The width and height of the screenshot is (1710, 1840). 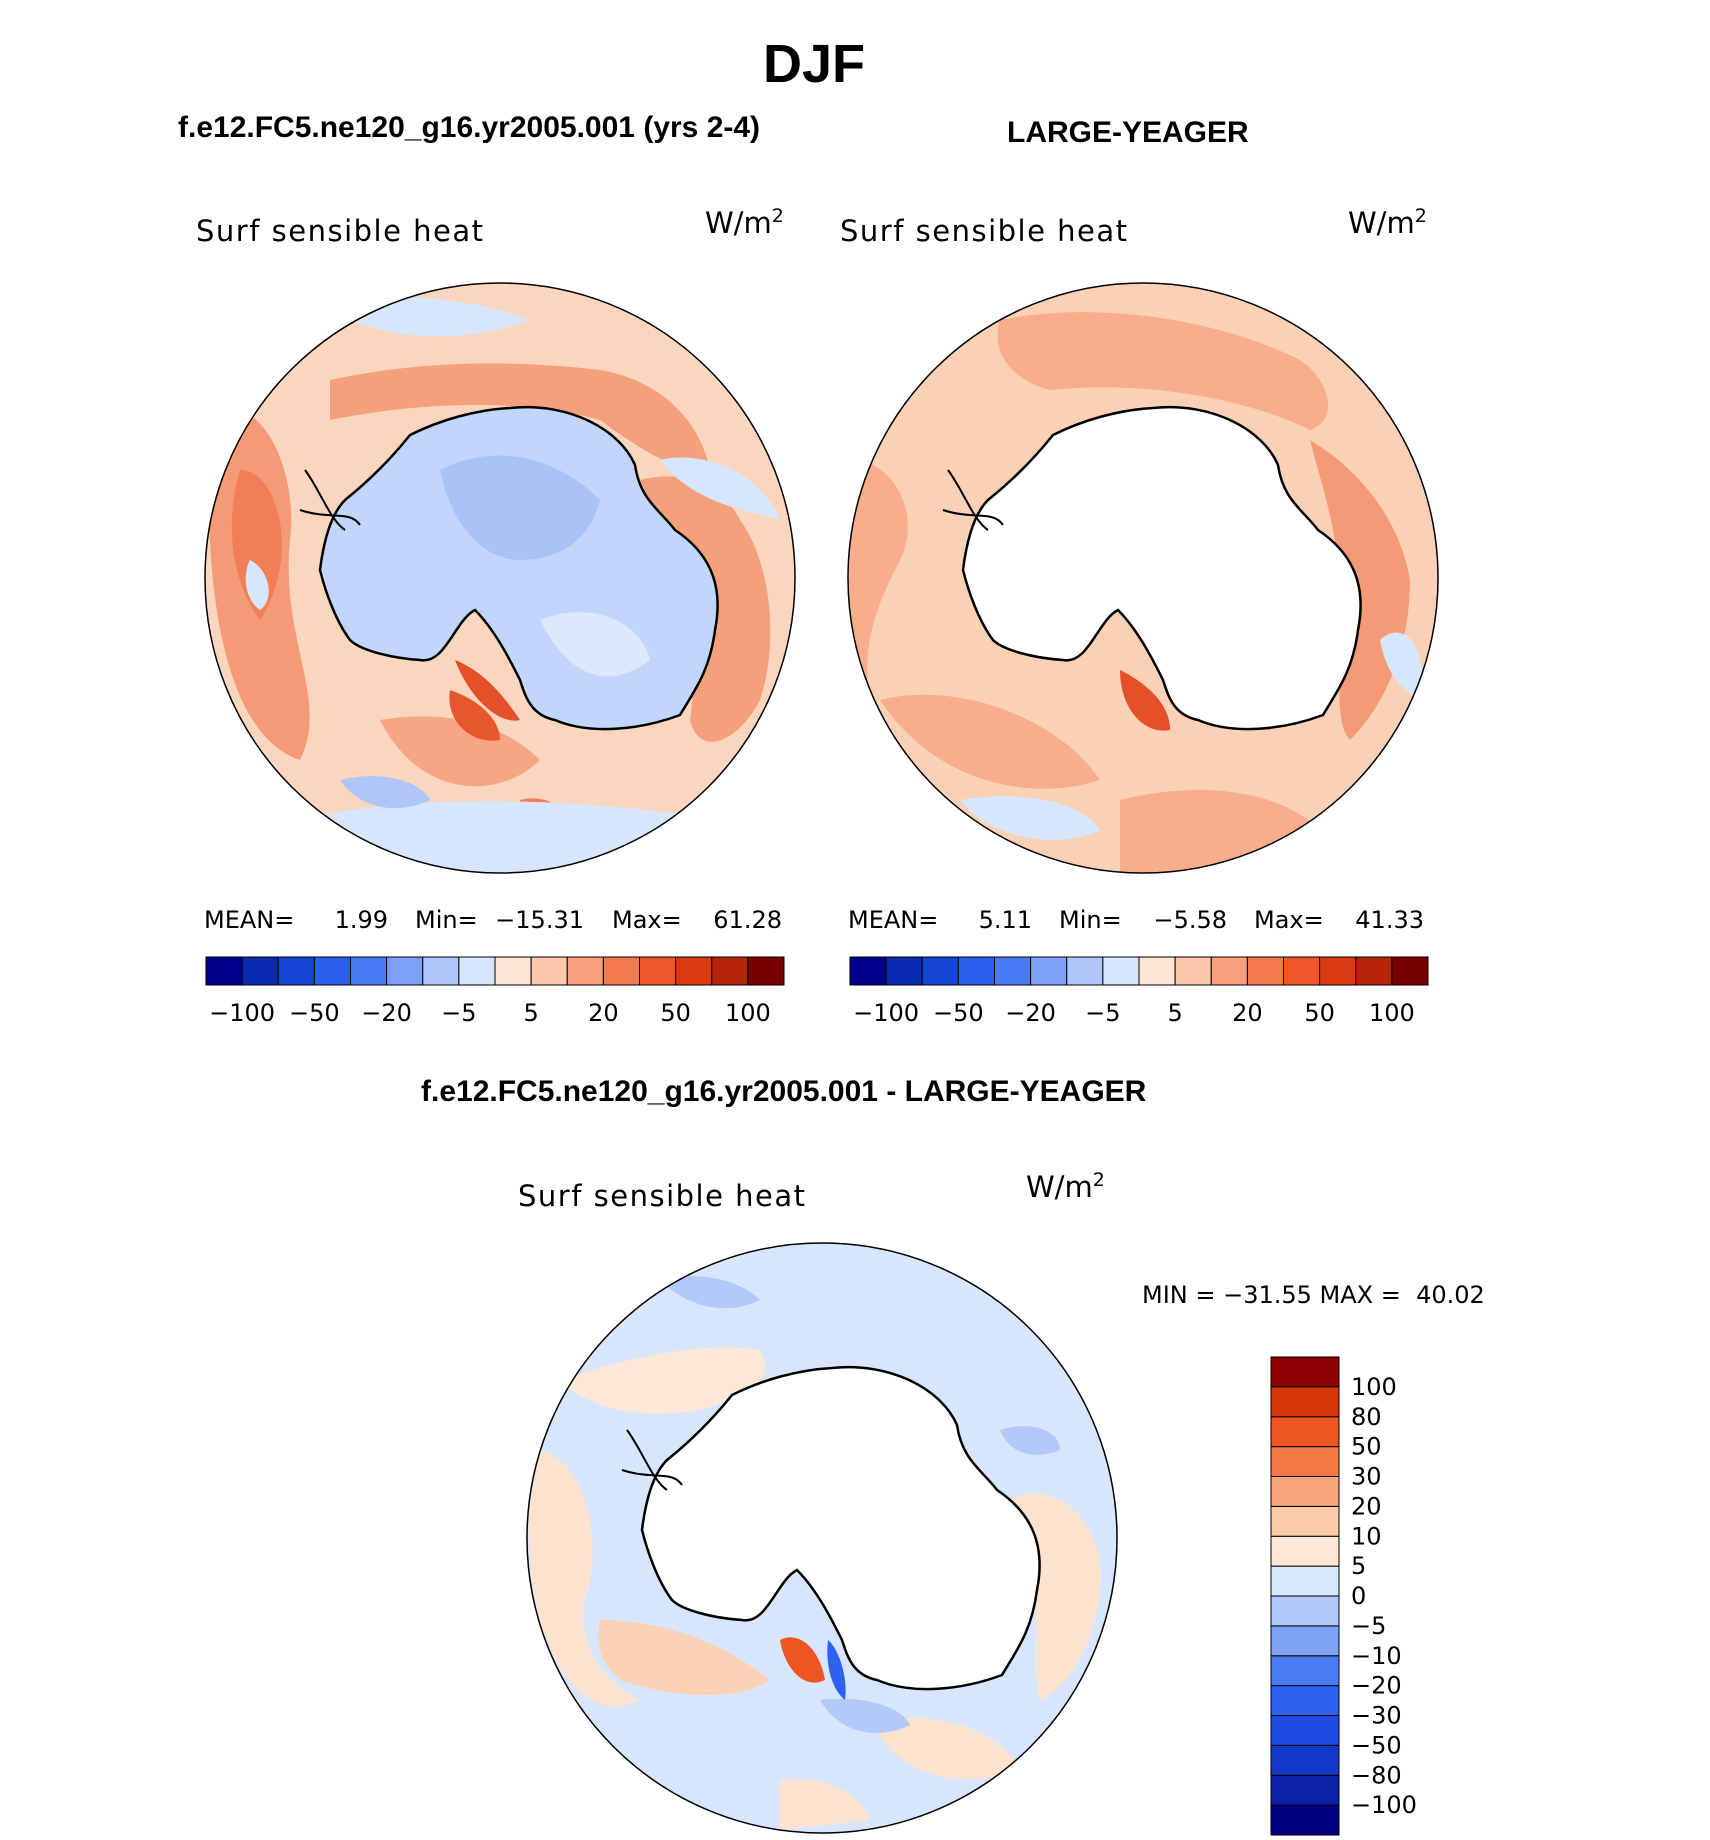 What do you see at coordinates (662, 1196) in the screenshot?
I see `diff-variable-label: Surf sensible heat` at bounding box center [662, 1196].